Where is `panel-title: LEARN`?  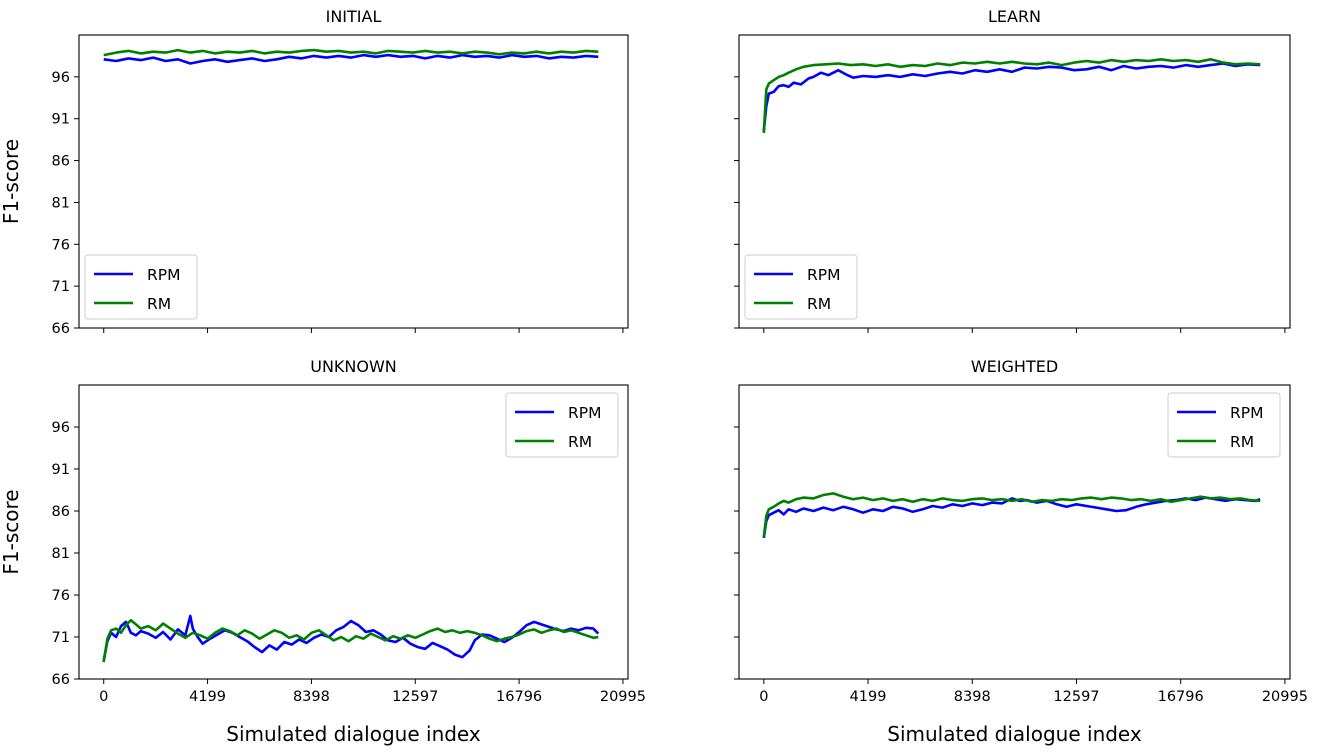 panel-title: LEARN is located at coordinates (1014, 16).